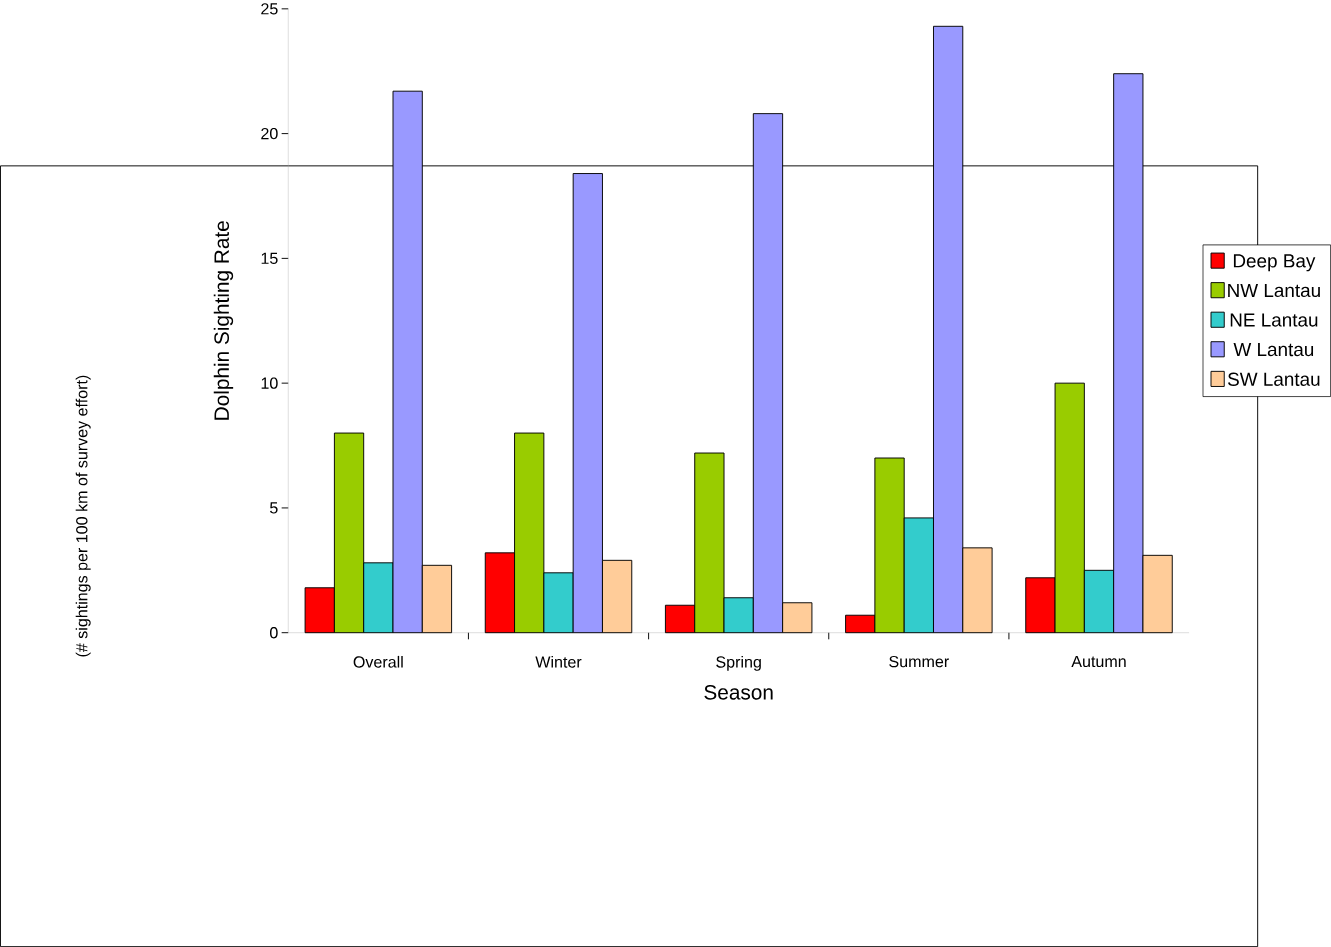 Image resolution: width=1331 pixels, height=947 pixels. I want to click on x-tick-label: Spring, so click(738, 663).